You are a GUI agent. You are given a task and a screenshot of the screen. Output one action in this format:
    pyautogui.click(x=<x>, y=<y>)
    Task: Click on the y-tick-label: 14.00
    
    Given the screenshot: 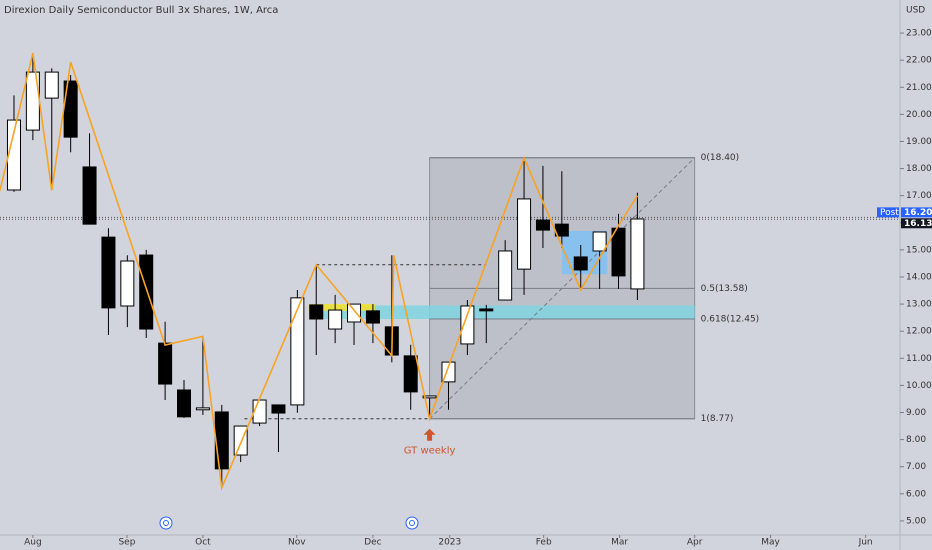 What is the action you would take?
    pyautogui.click(x=919, y=277)
    